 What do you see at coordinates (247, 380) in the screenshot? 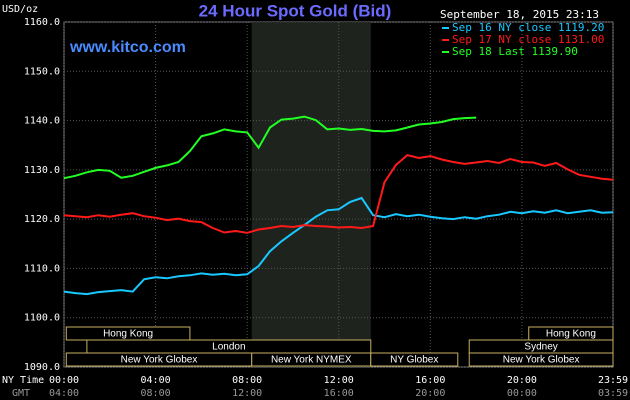
I see `x-tick-label: 08:00` at bounding box center [247, 380].